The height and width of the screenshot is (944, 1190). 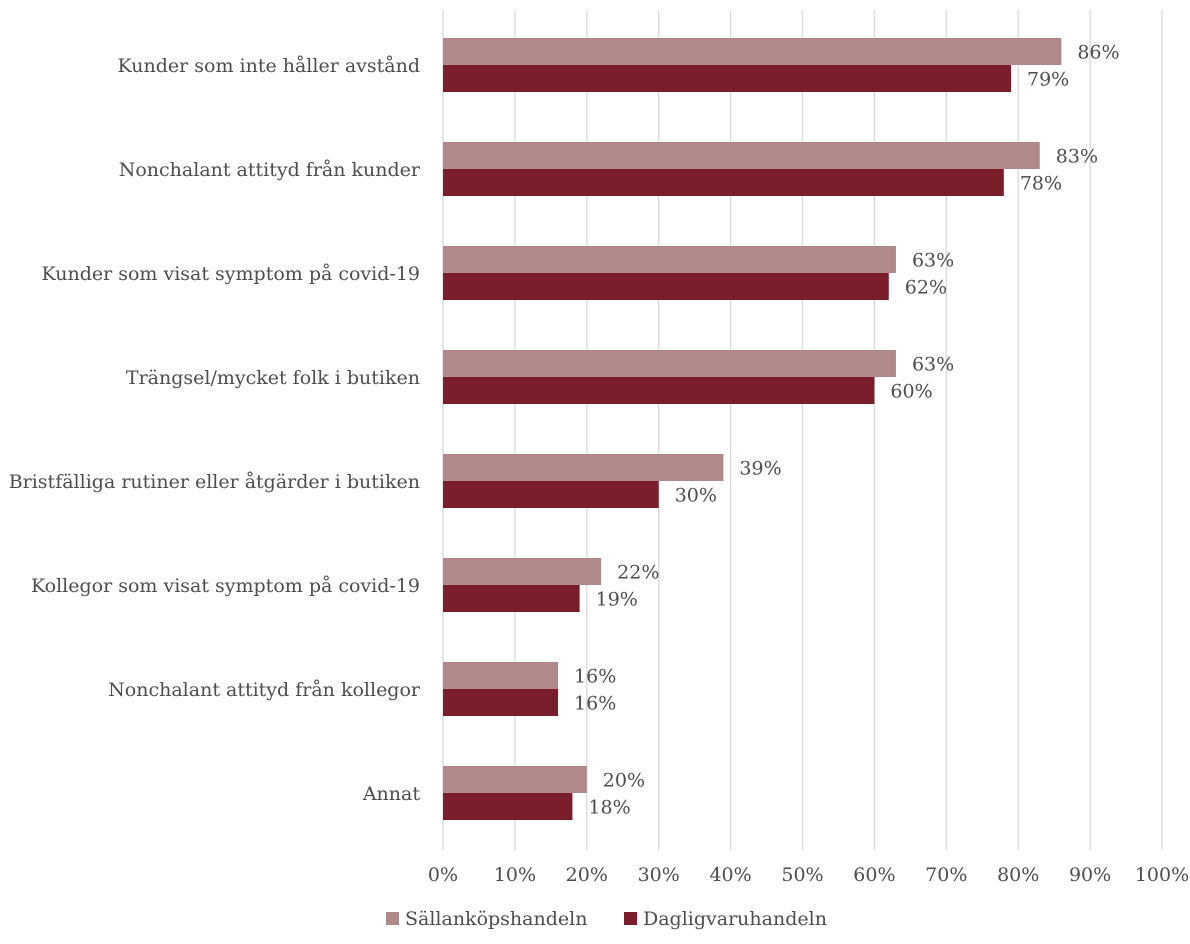 What do you see at coordinates (268, 66) in the screenshot?
I see `category-label: Kunder som inte håller avstånd` at bounding box center [268, 66].